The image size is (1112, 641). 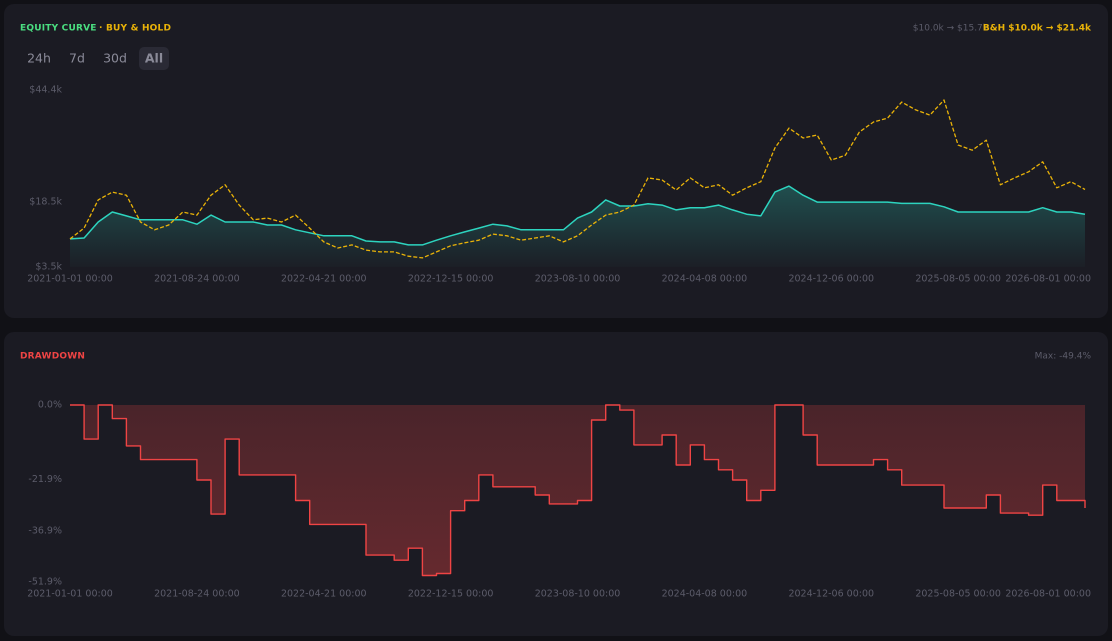 I want to click on range-button-label: 30d, so click(x=115, y=58).